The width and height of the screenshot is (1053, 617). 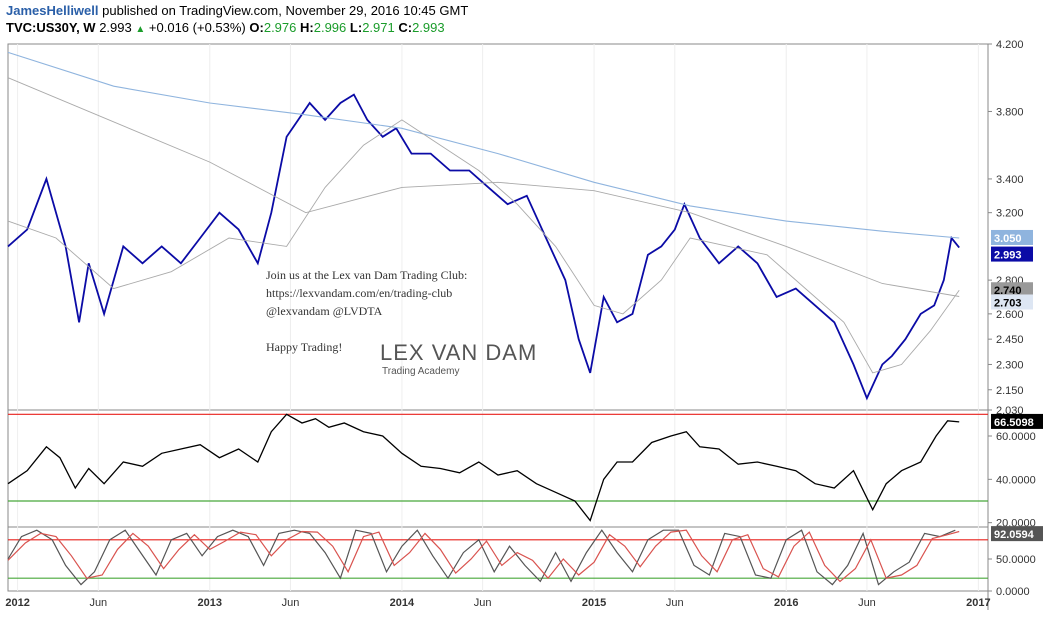 I want to click on close-label: C:, so click(x=405, y=27).